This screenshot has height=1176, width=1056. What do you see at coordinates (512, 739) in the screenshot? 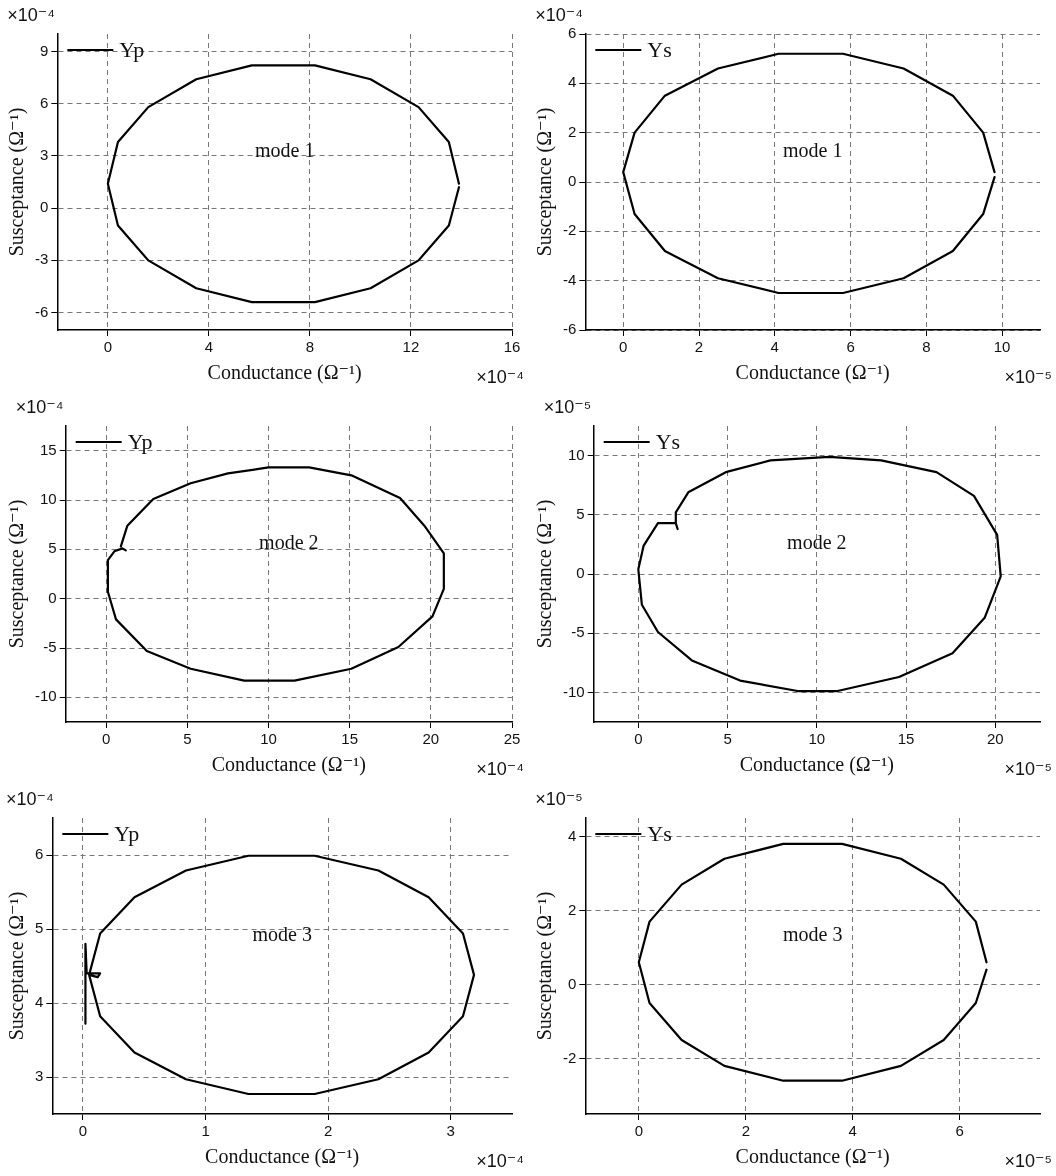
I see `x-tick-label: 25` at bounding box center [512, 739].